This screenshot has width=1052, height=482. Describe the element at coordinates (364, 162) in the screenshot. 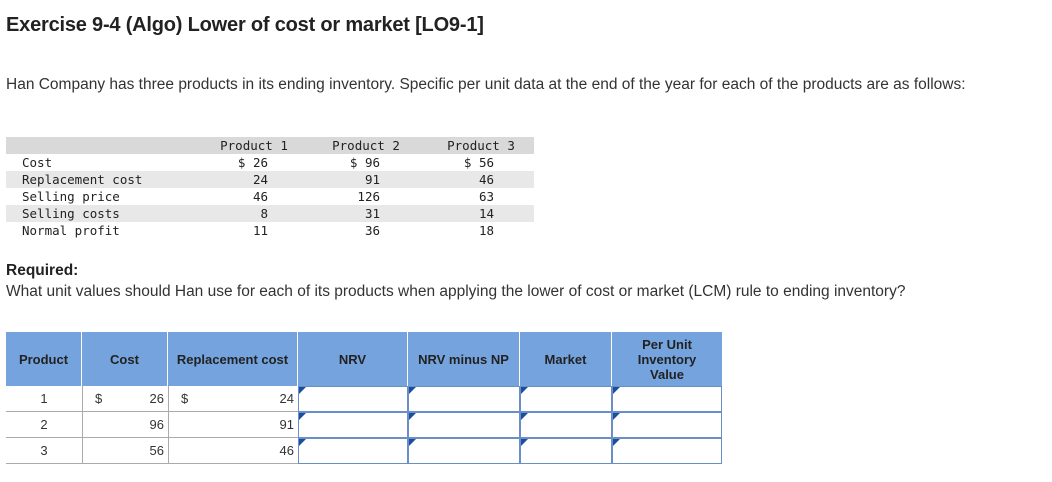

I see `cell: $ 96` at that location.